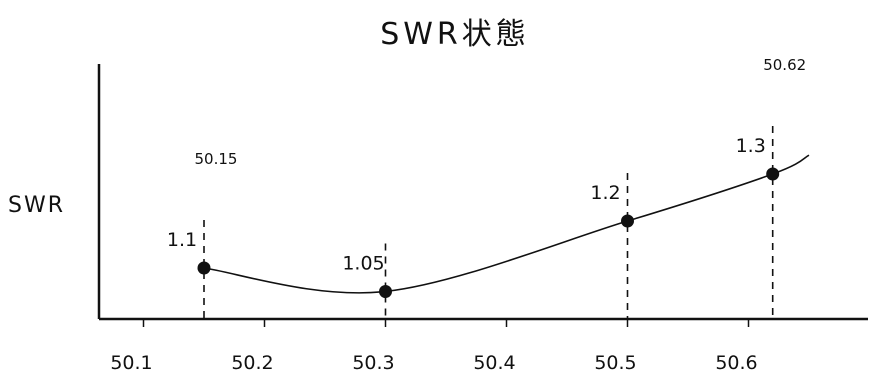 Image resolution: width=874 pixels, height=385 pixels. Describe the element at coordinates (373, 363) in the screenshot. I see `x-tick-label: 50.3` at that location.